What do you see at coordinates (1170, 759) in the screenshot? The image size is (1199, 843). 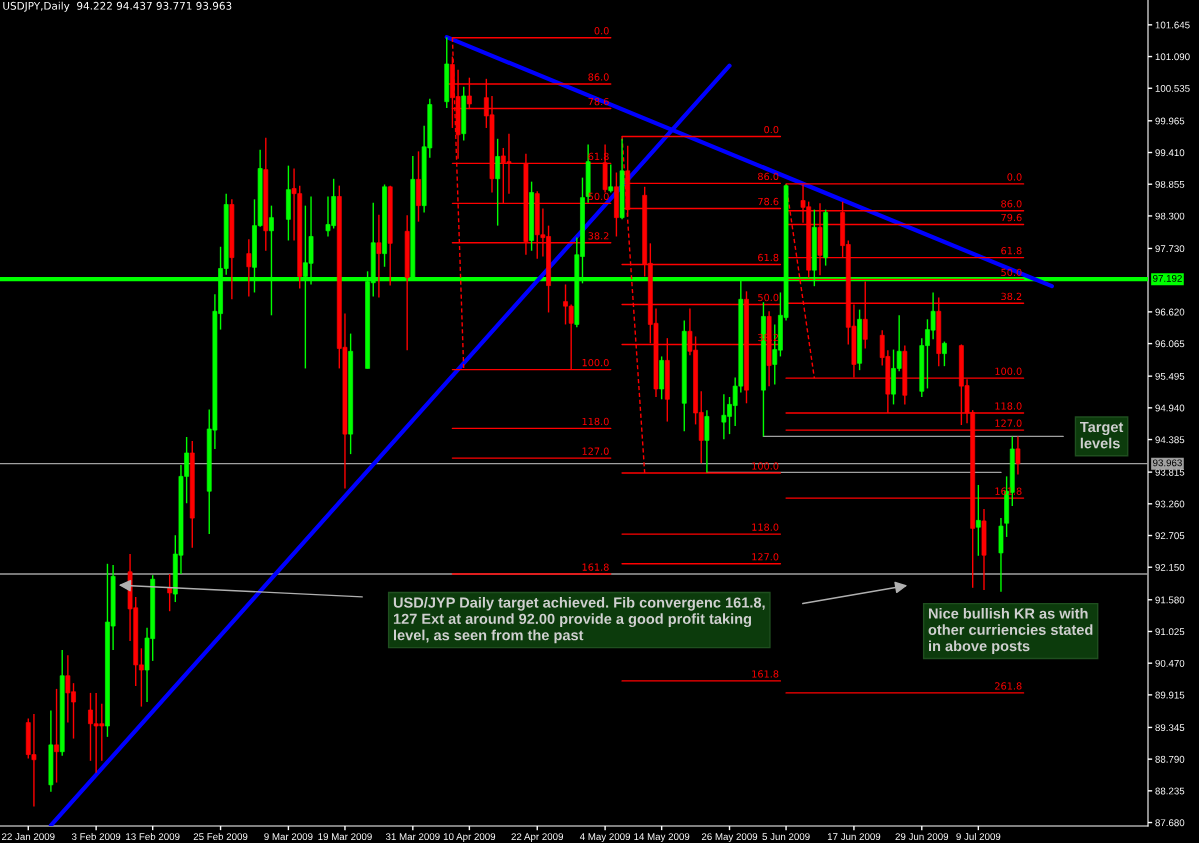 I see `y-tick-label: 88.790` at bounding box center [1170, 759].